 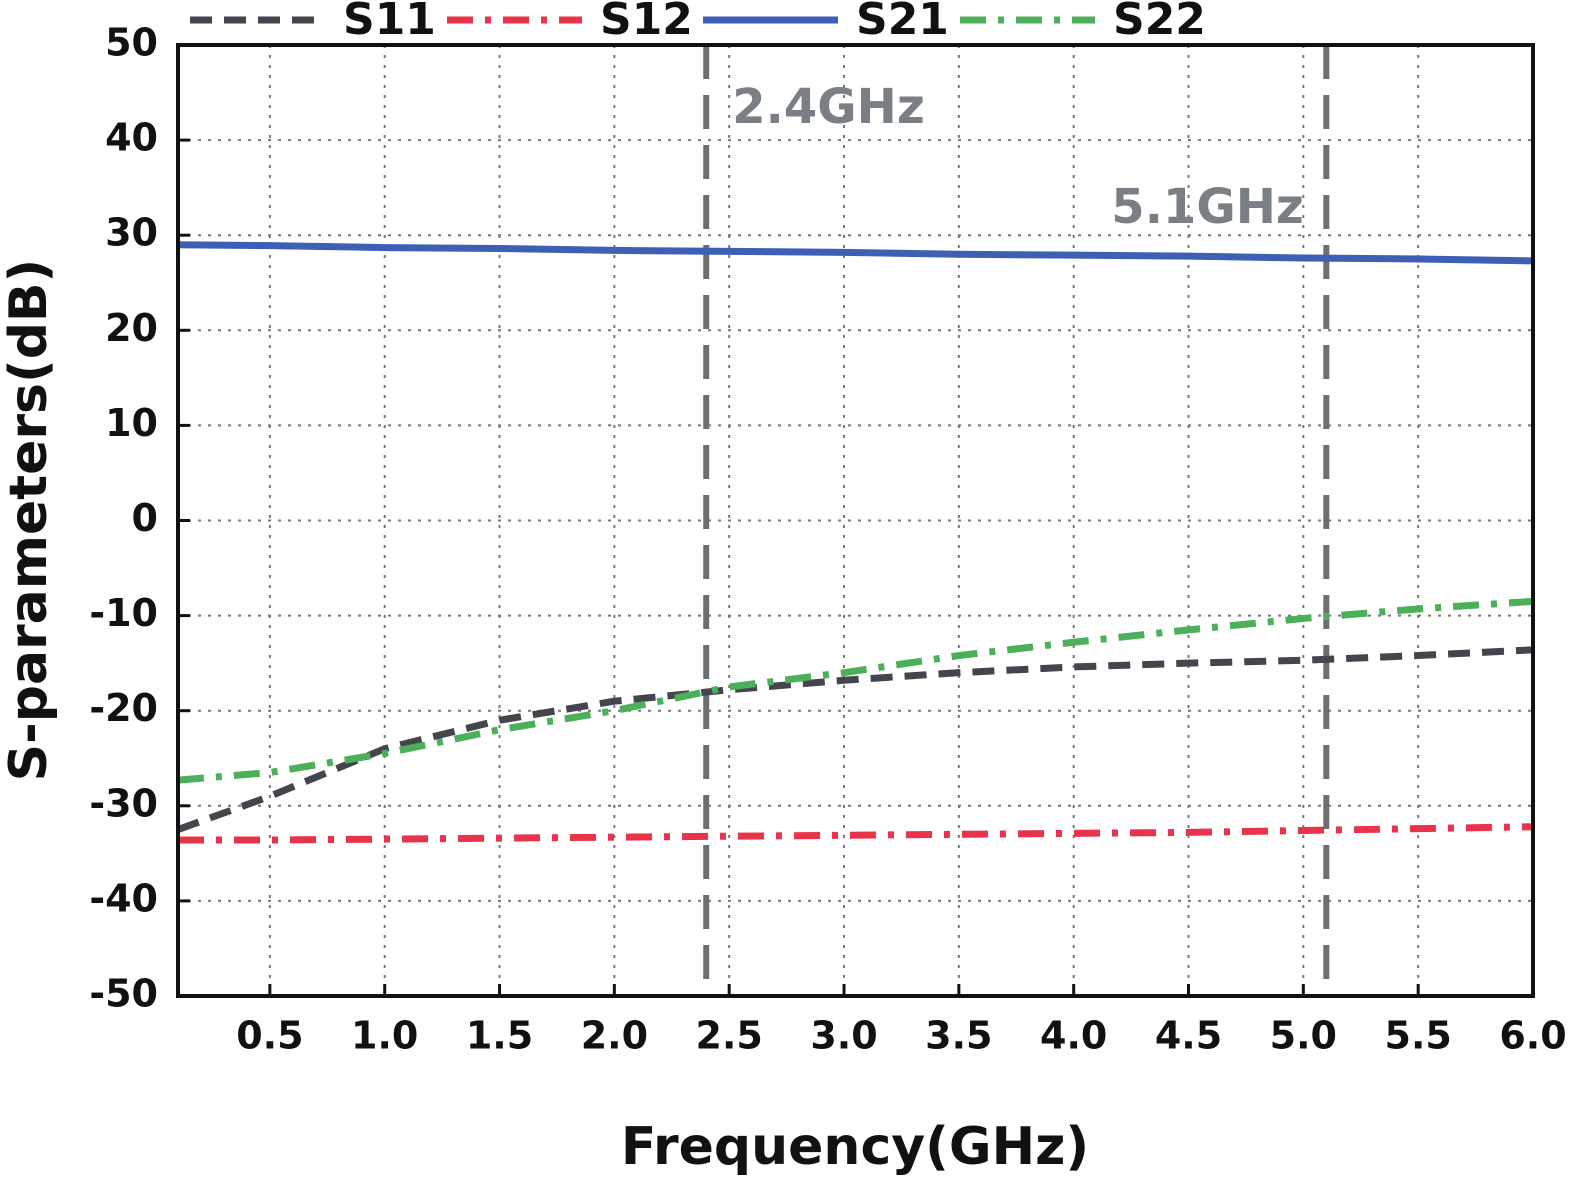 What do you see at coordinates (499, 1036) in the screenshot?
I see `x-tick-label: 1.5` at bounding box center [499, 1036].